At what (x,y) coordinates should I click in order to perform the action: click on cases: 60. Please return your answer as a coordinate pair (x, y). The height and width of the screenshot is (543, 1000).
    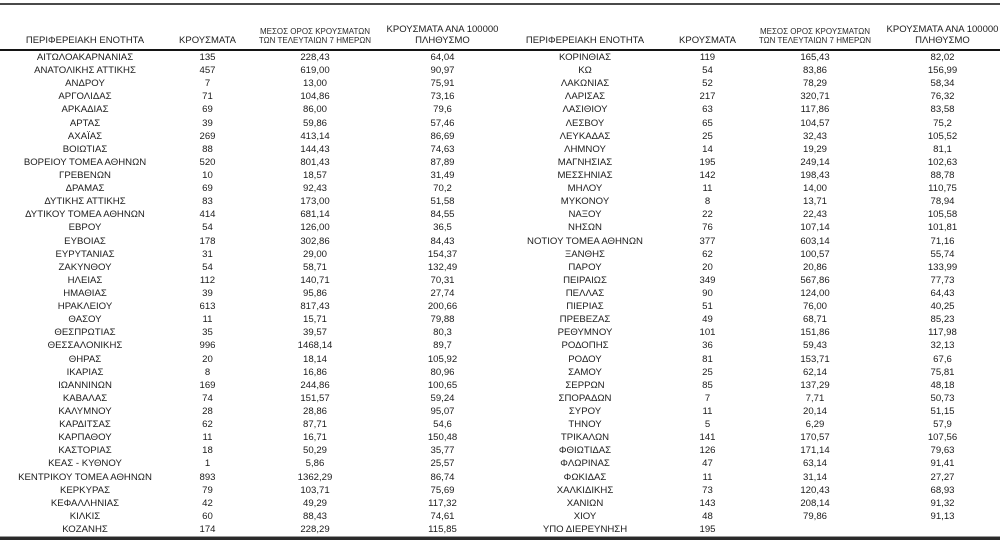
    Looking at the image, I should click on (207, 516).